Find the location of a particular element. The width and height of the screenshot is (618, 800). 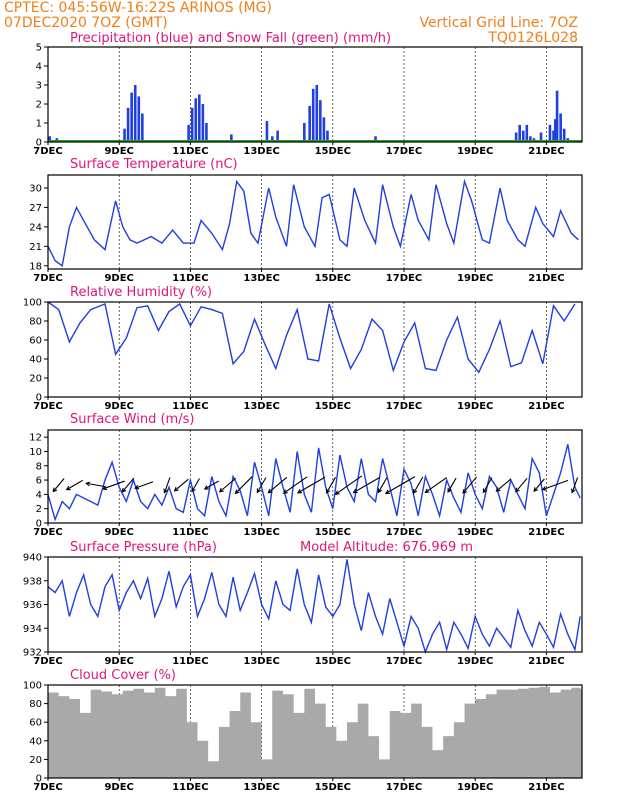

temperature-y-tick-label: 18 is located at coordinates (35, 266).